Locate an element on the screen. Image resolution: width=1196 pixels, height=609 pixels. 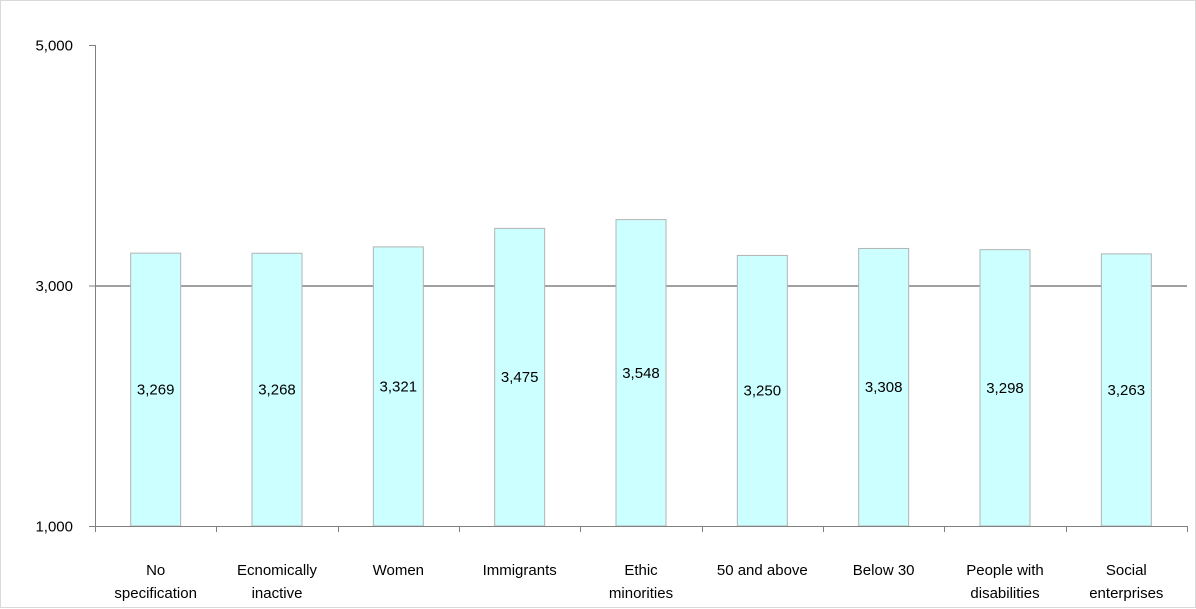
data-label-5: 3,250 is located at coordinates (763, 391).